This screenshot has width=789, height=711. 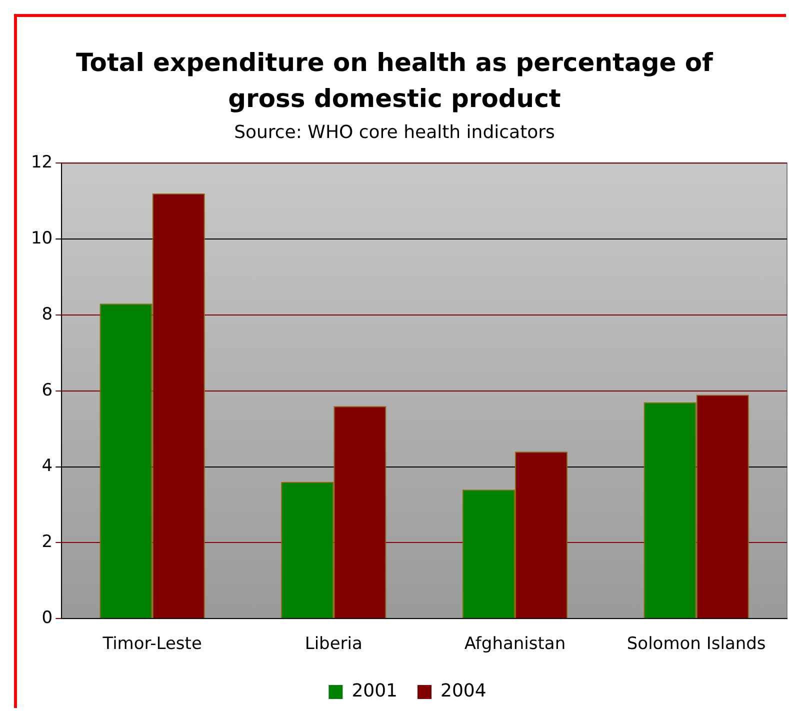 I want to click on legend-label: 2001, so click(x=375, y=691).